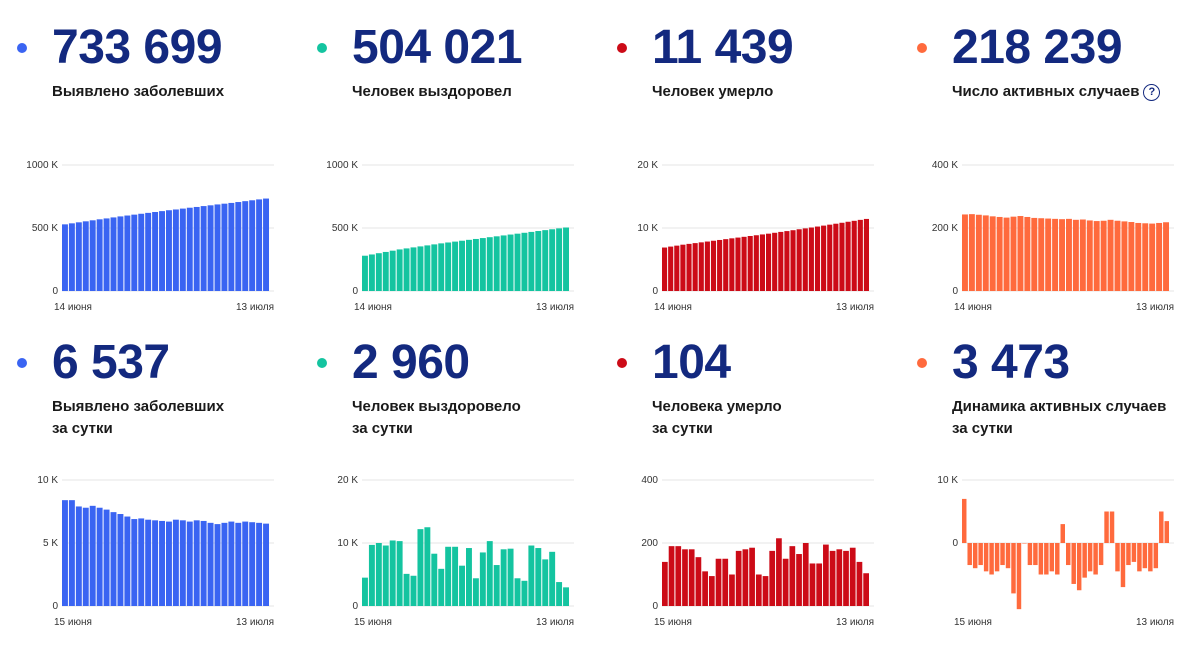 This screenshot has height=671, width=1195. Describe the element at coordinates (436, 406) in the screenshot. I see `stat-label-line1: Человек выздоровело` at that location.